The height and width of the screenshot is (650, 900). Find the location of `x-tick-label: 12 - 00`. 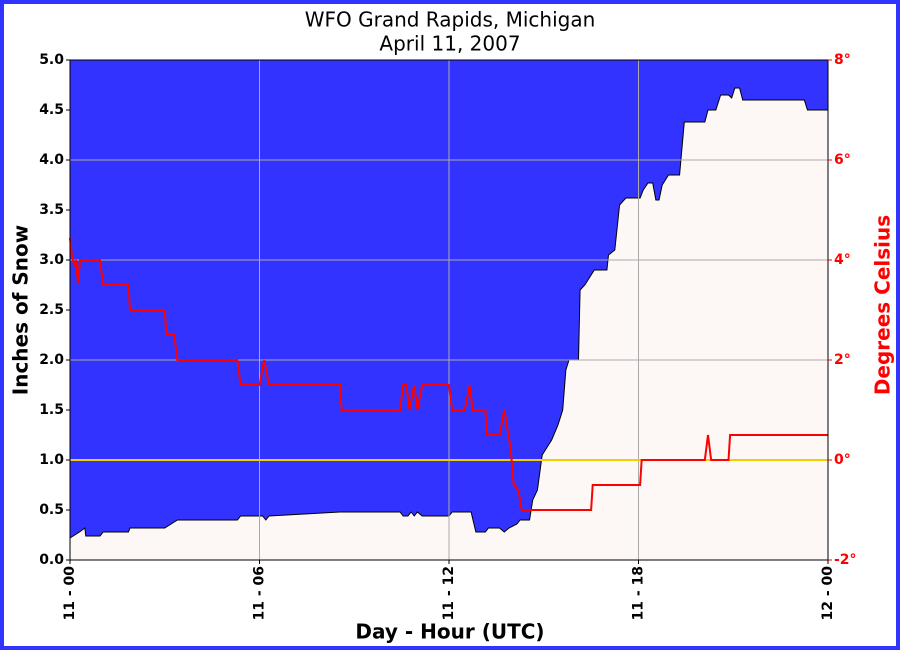

x-tick-label: 12 - 00 is located at coordinates (828, 593).